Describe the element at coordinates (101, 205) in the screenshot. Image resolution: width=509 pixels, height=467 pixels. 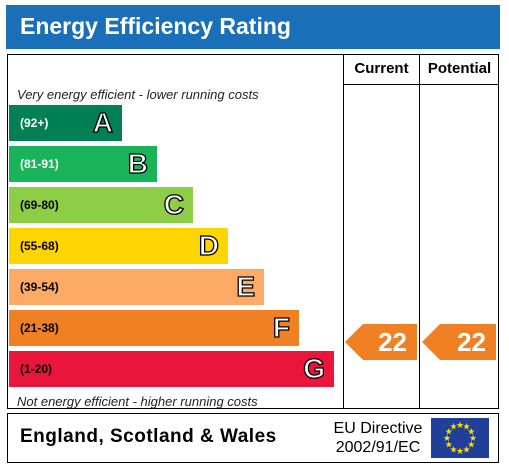
I see `band-c: (69-80) C` at that location.